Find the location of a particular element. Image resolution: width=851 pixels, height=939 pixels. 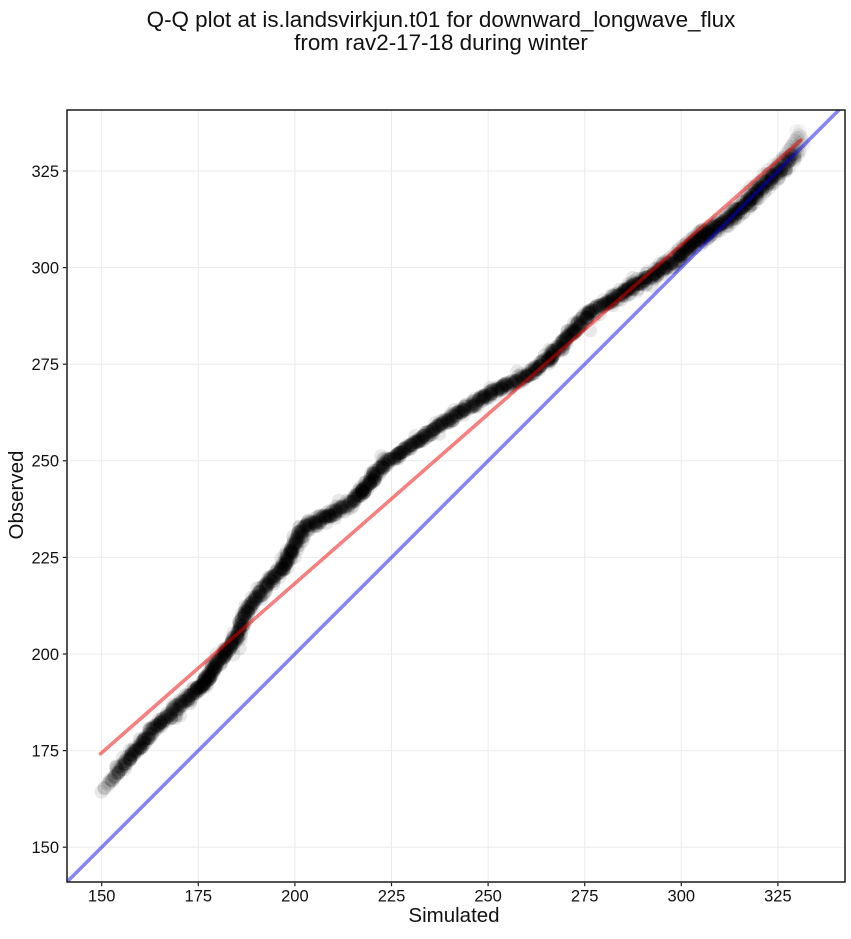

svg-text: Simulated is located at coordinates (453, 915).